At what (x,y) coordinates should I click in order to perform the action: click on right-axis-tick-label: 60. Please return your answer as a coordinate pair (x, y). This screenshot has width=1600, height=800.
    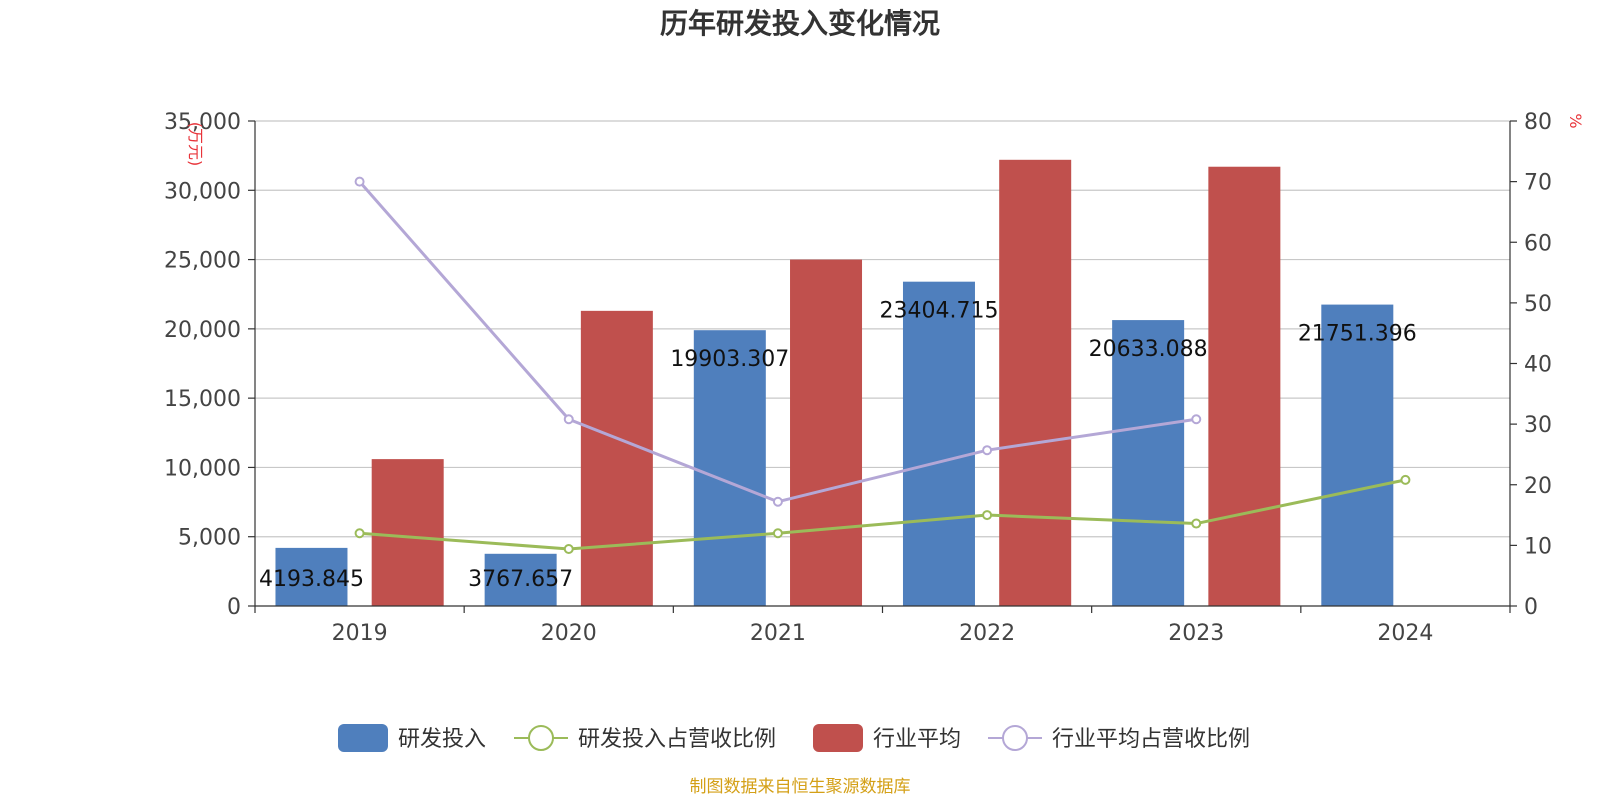
    Looking at the image, I should click on (1538, 243).